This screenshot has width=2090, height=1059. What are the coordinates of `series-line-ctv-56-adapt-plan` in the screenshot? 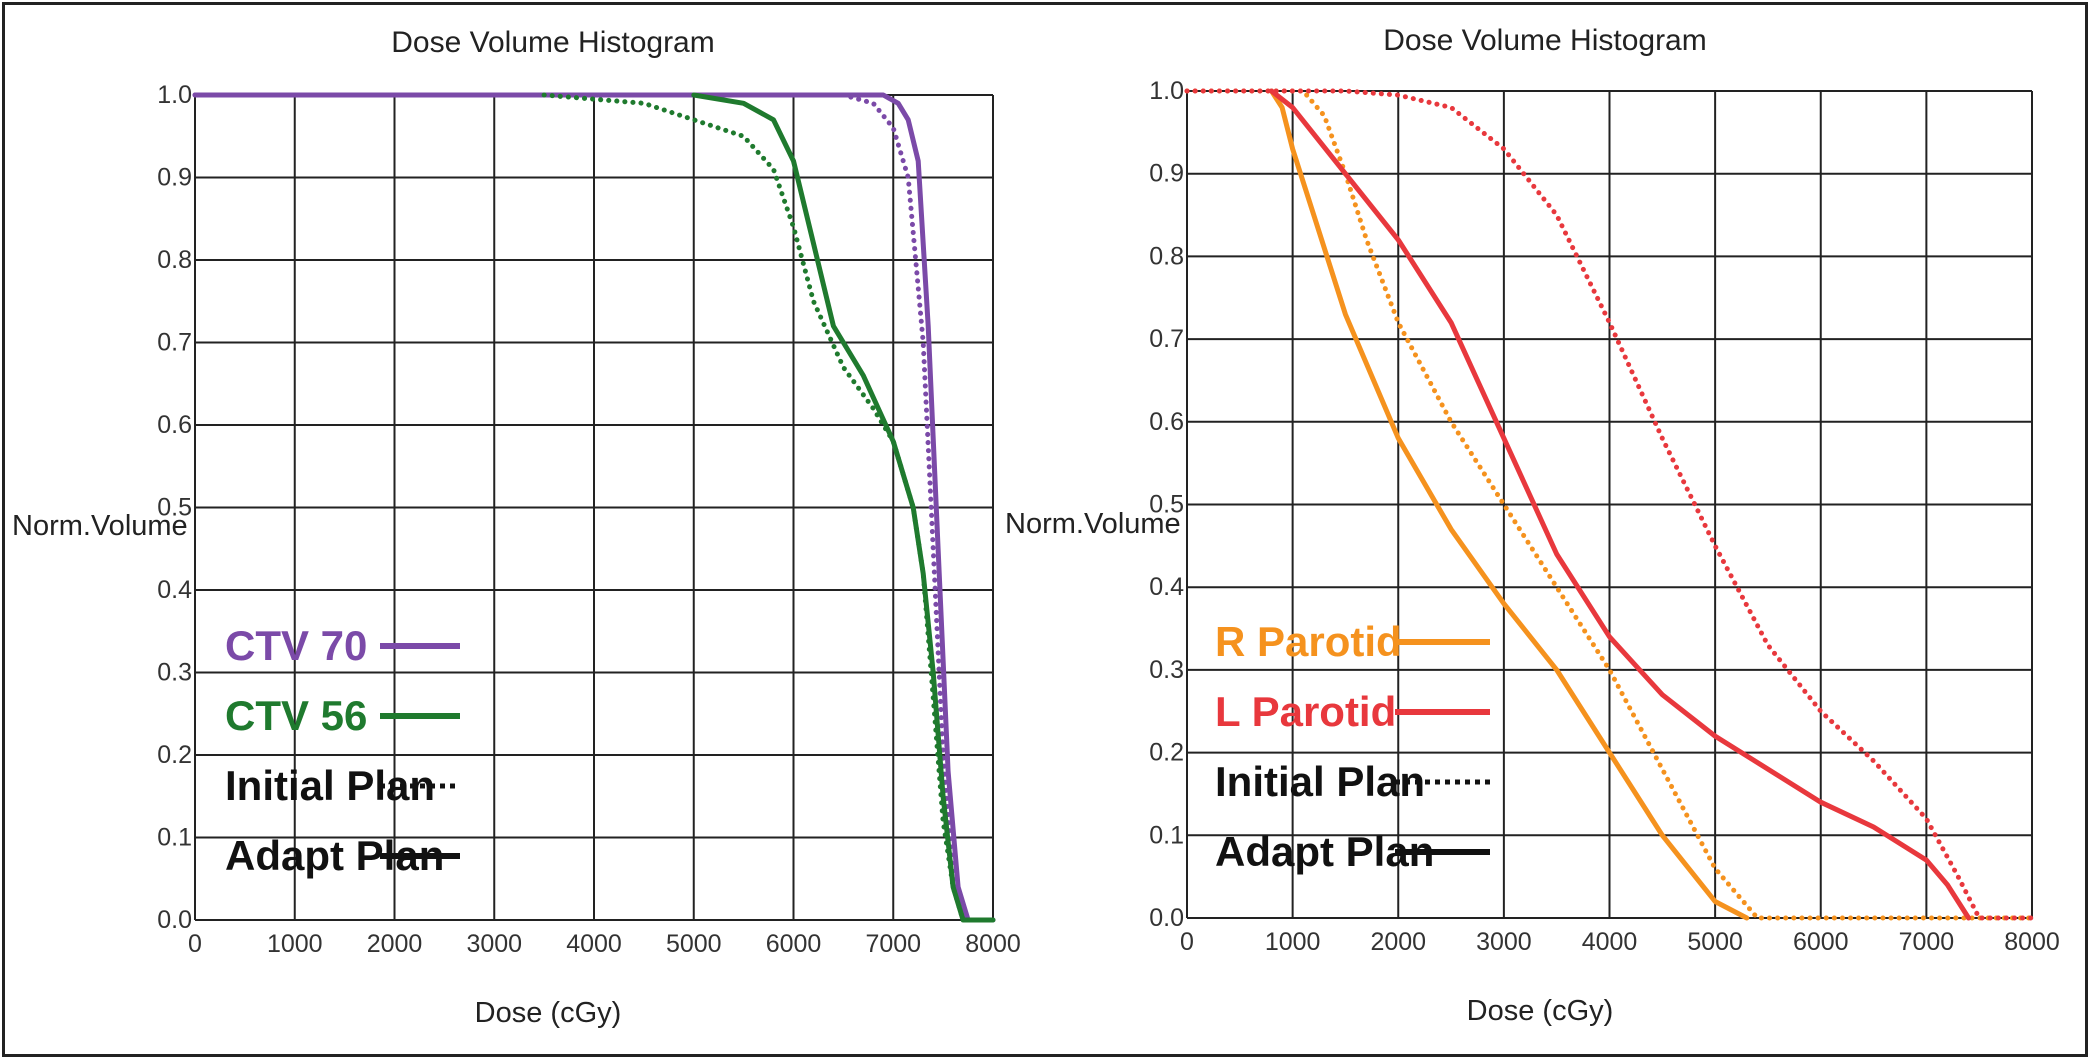 It's located at (843, 507).